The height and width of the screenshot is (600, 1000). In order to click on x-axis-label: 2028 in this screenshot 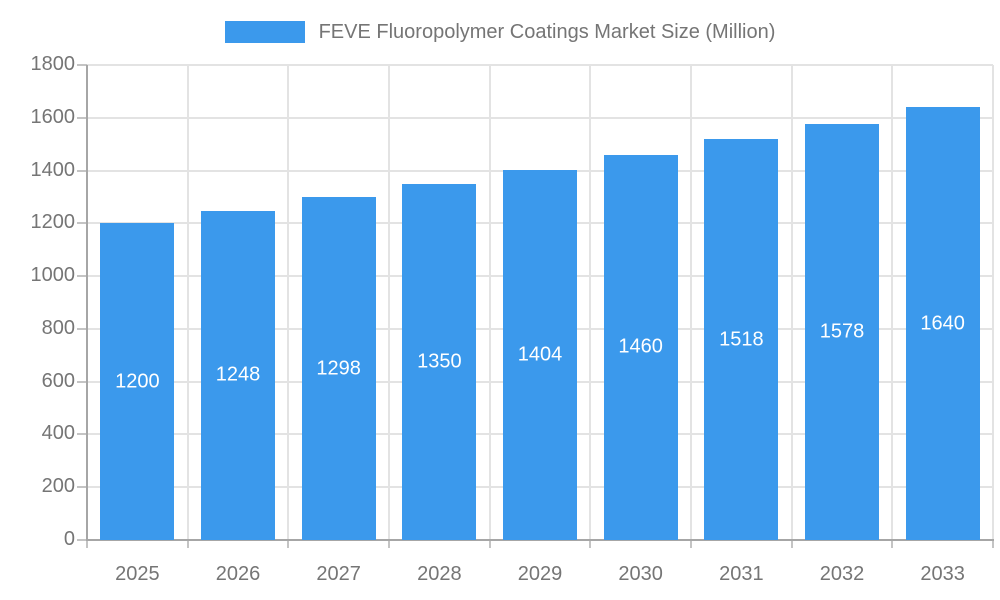, I will do `click(439, 574)`.